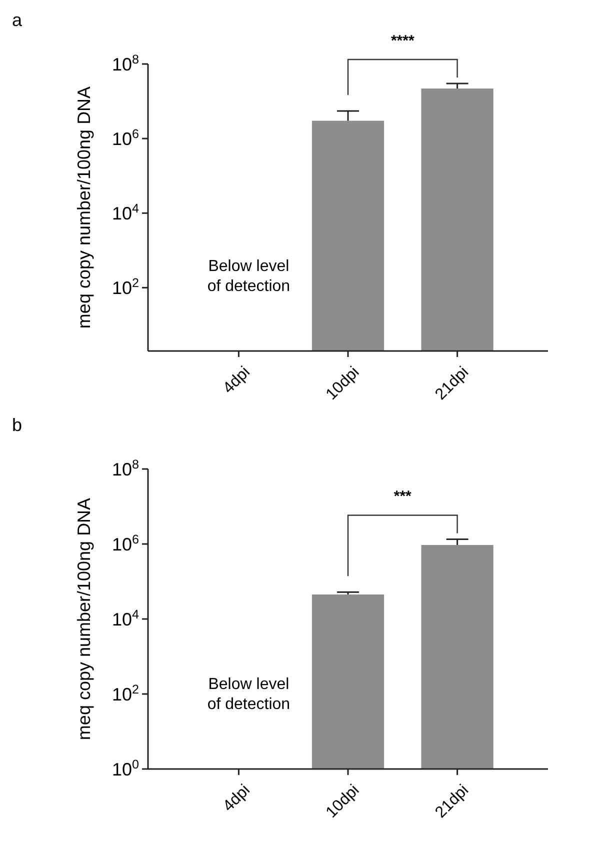  Describe the element at coordinates (17, 425) in the screenshot. I see `chart-title: b` at that location.